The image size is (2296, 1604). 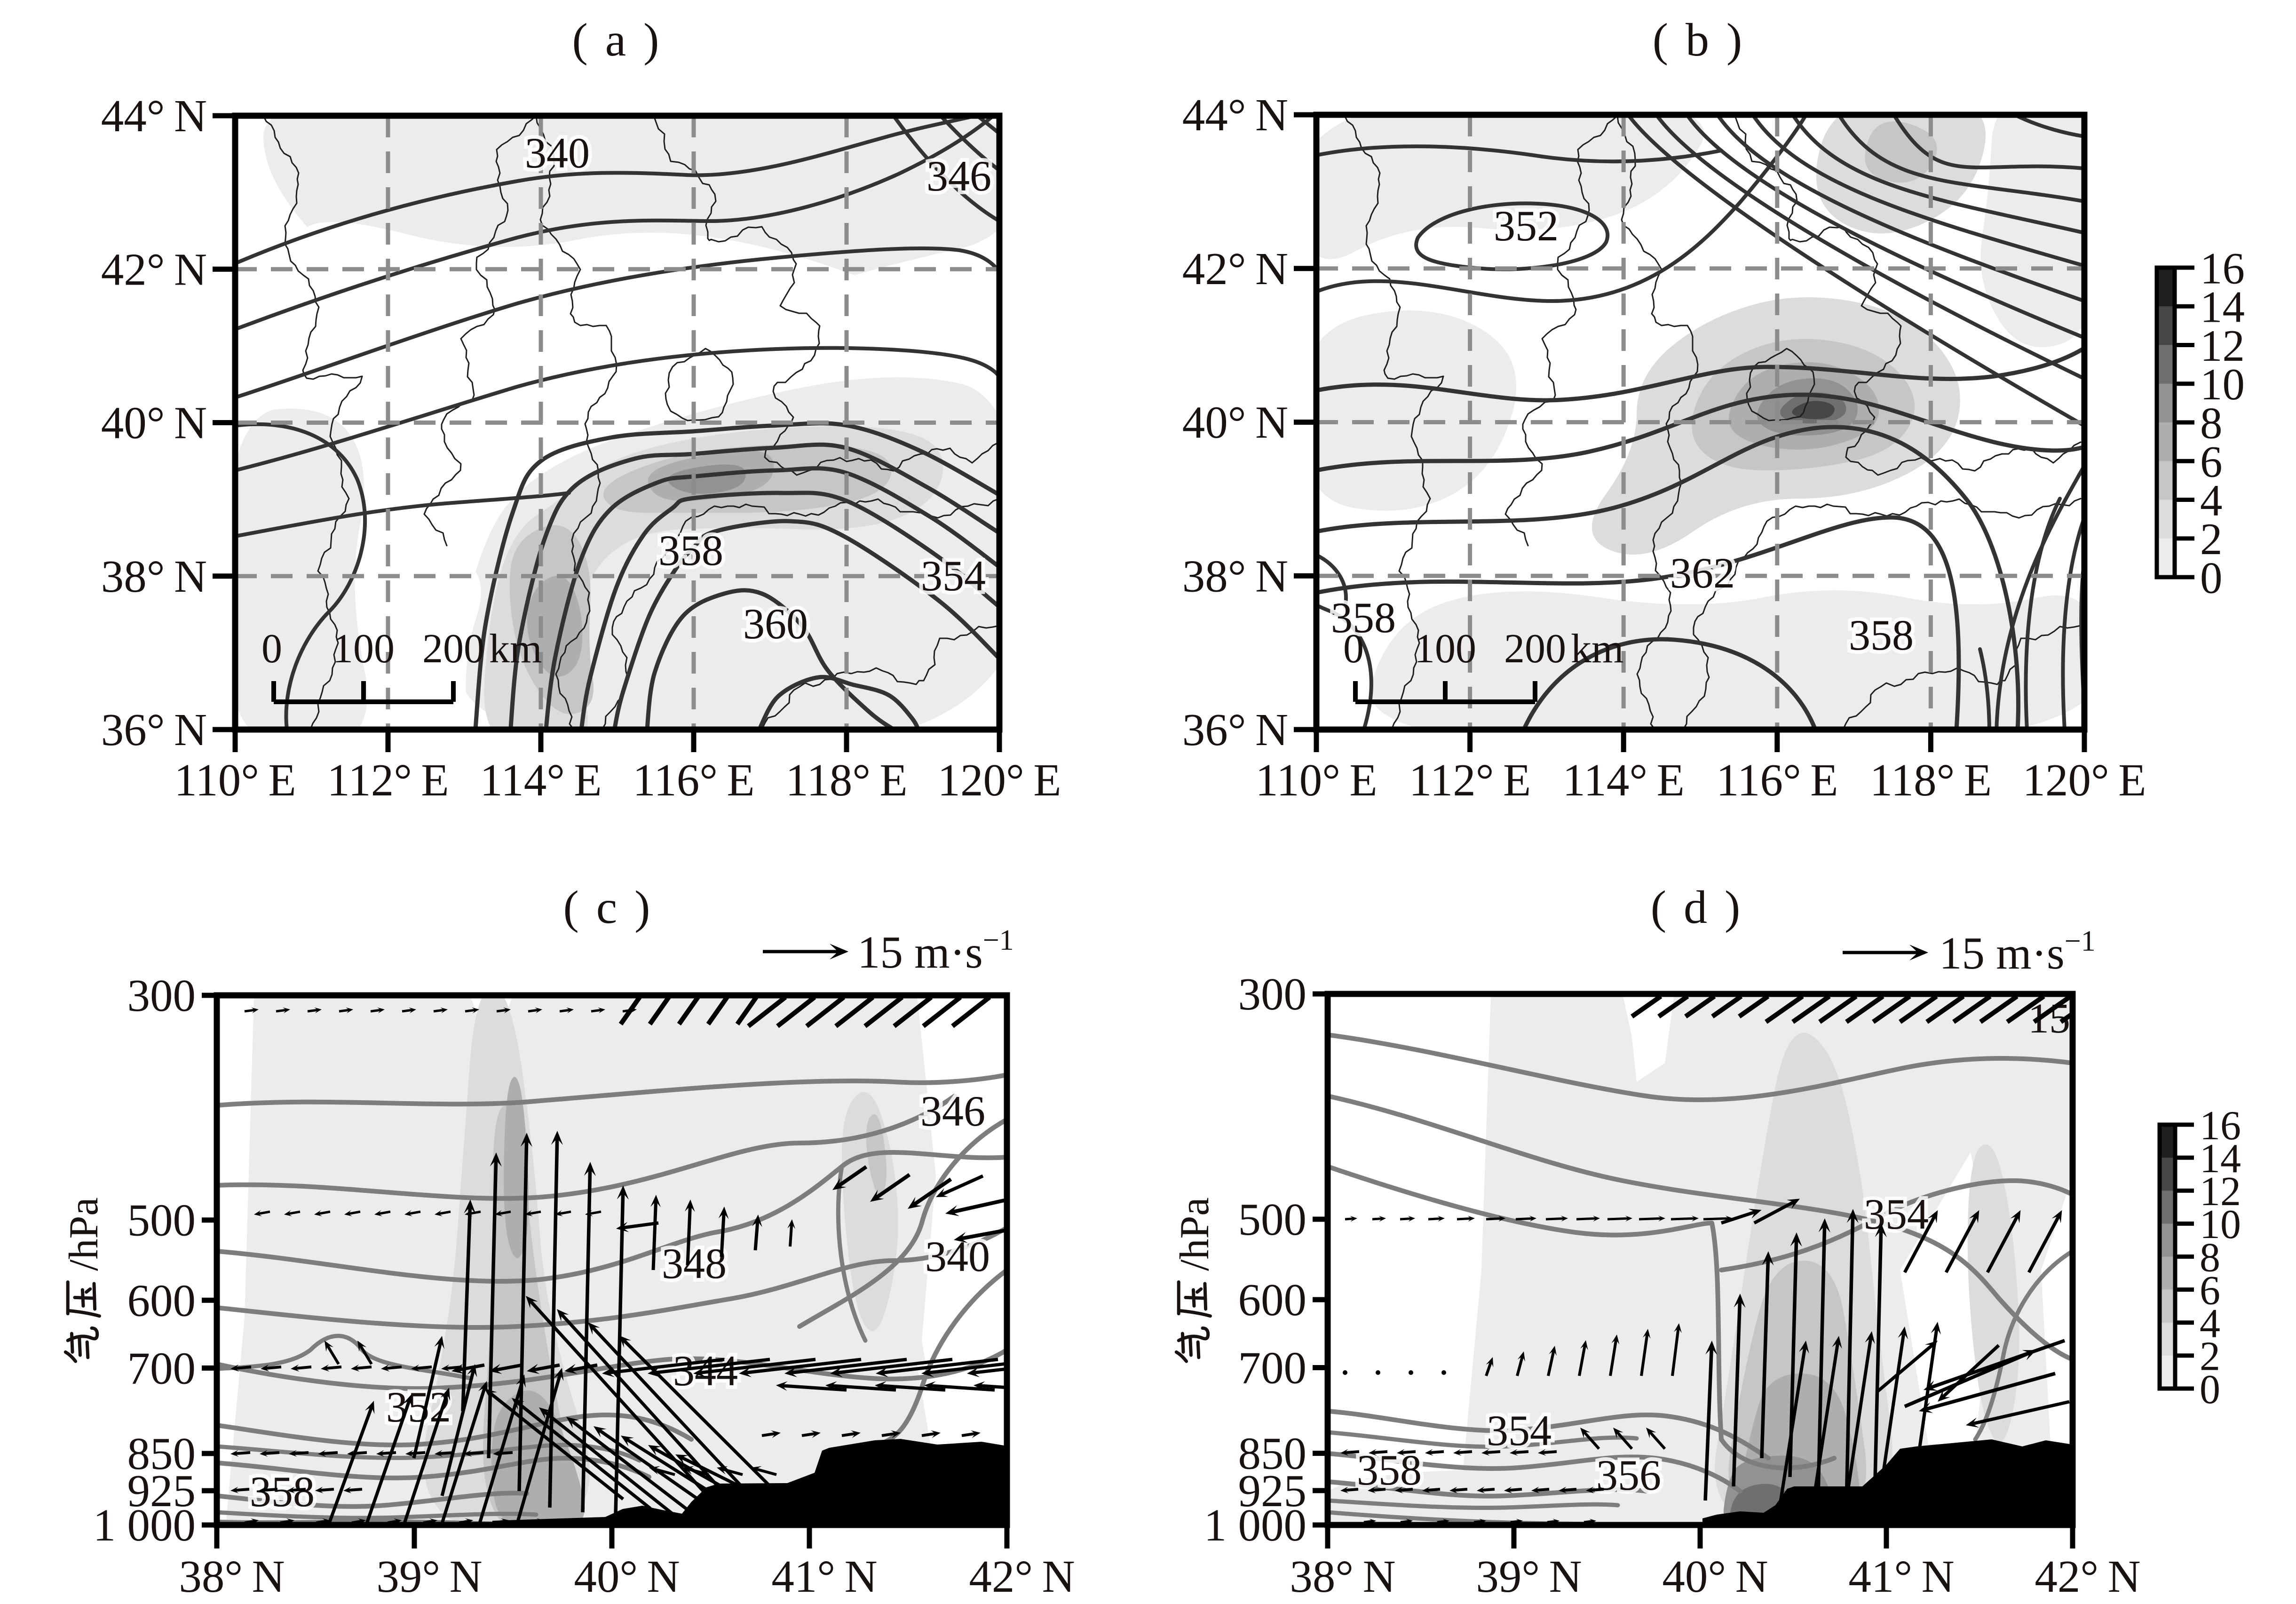 I want to click on svg-text: 362, so click(x=1702, y=573).